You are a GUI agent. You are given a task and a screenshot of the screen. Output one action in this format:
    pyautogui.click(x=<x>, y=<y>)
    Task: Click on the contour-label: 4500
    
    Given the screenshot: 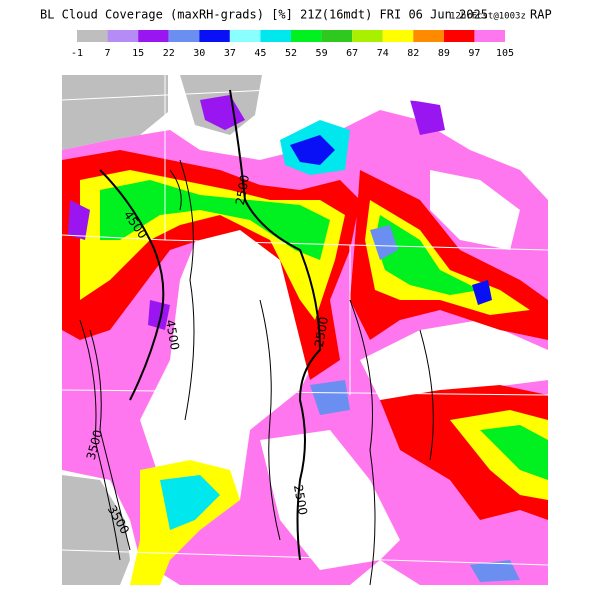 What is the action you would take?
    pyautogui.click(x=172, y=335)
    